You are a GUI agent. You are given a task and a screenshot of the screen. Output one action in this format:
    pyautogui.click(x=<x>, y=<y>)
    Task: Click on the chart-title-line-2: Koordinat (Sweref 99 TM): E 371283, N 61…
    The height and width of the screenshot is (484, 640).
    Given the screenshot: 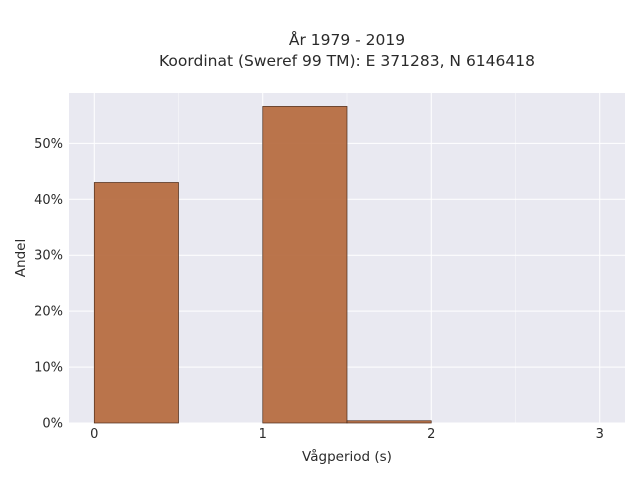 What is the action you would take?
    pyautogui.click(x=347, y=61)
    